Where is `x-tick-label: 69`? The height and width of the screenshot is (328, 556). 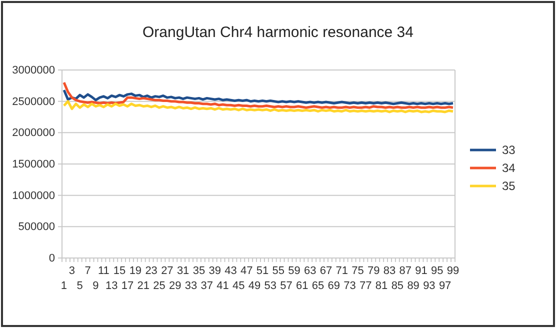 x-tick-label: 69 is located at coordinates (334, 286).